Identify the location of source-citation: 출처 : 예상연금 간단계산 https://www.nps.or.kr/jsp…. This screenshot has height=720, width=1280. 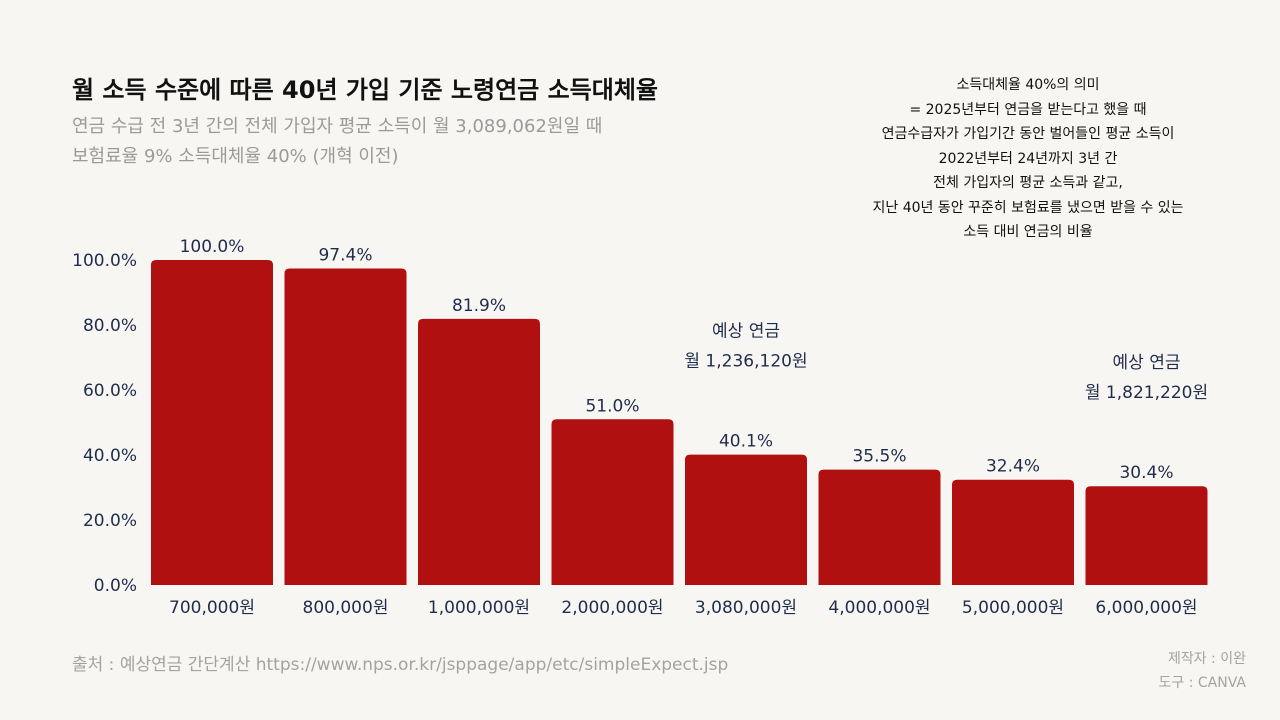
(400, 665).